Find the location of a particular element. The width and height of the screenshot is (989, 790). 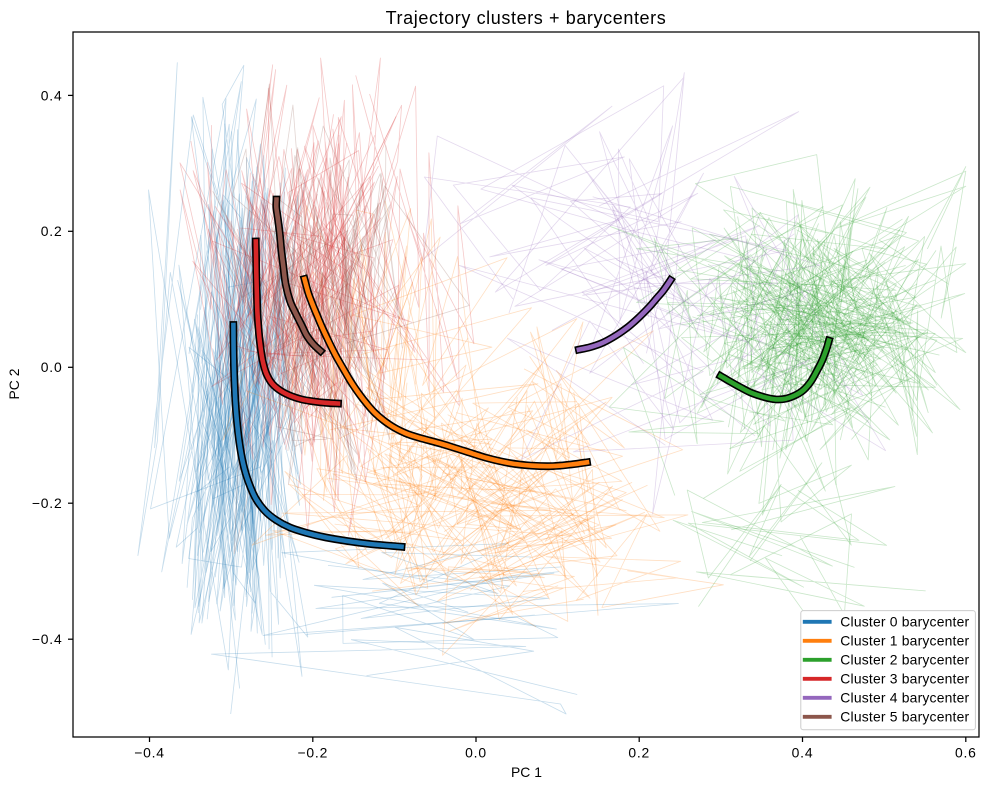

svg-text: PC 2 is located at coordinates (14, 383).